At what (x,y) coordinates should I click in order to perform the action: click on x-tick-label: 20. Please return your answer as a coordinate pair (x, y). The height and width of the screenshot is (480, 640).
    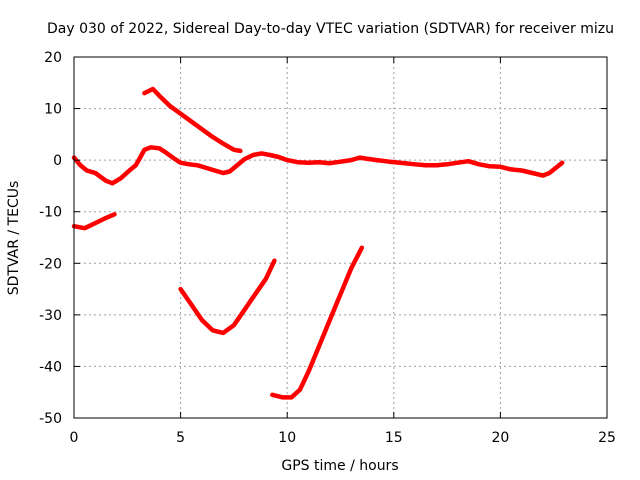
    Looking at the image, I should click on (500, 438).